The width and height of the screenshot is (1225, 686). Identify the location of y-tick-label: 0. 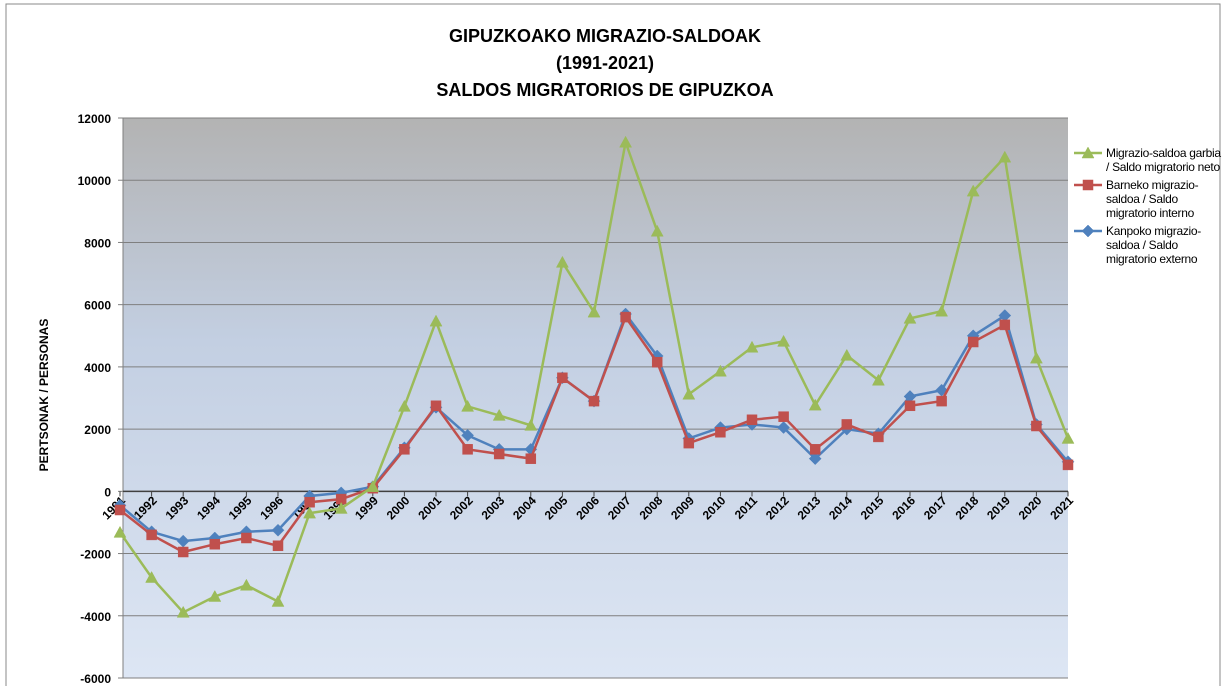
(107, 492).